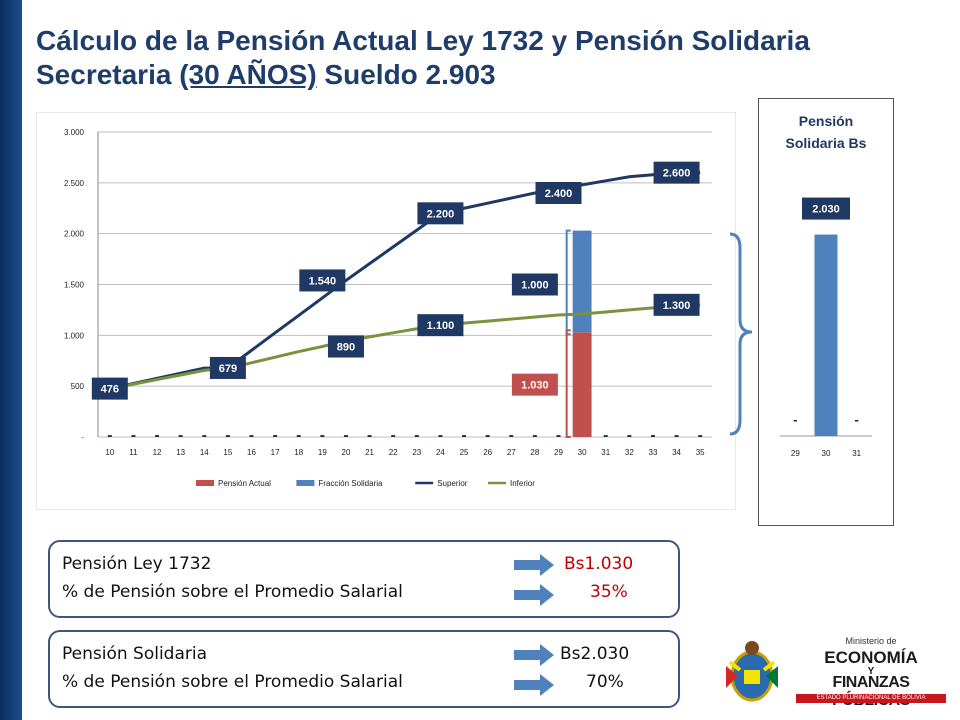 Image resolution: width=960 pixels, height=720 pixels. What do you see at coordinates (795, 453) in the screenshot?
I see `side-x-tick-label: 29` at bounding box center [795, 453].